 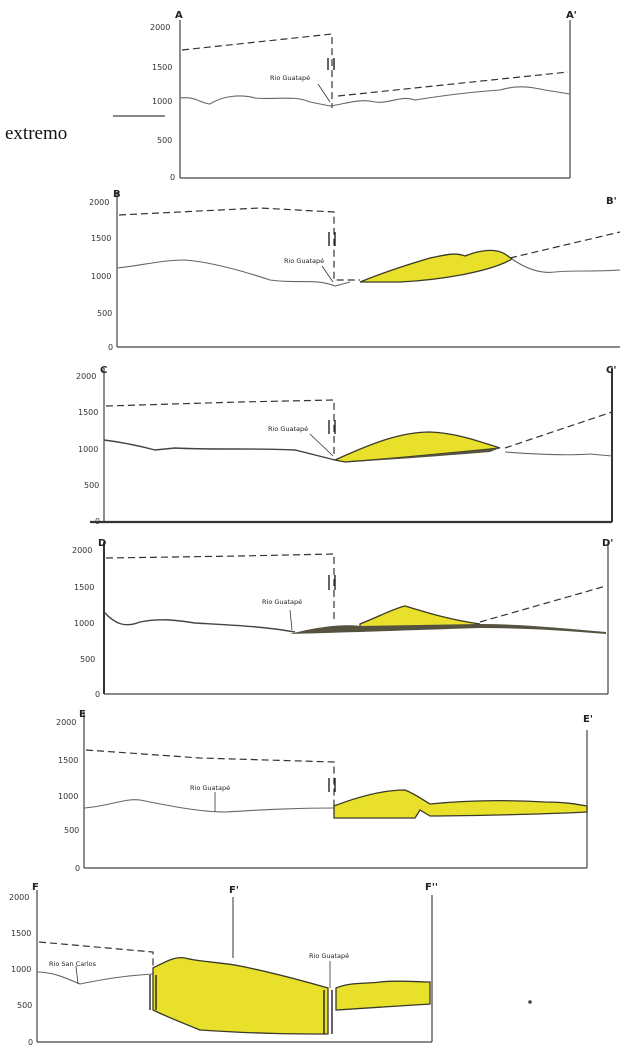 I want to click on section-e-topography-left, so click(x=209, y=806).